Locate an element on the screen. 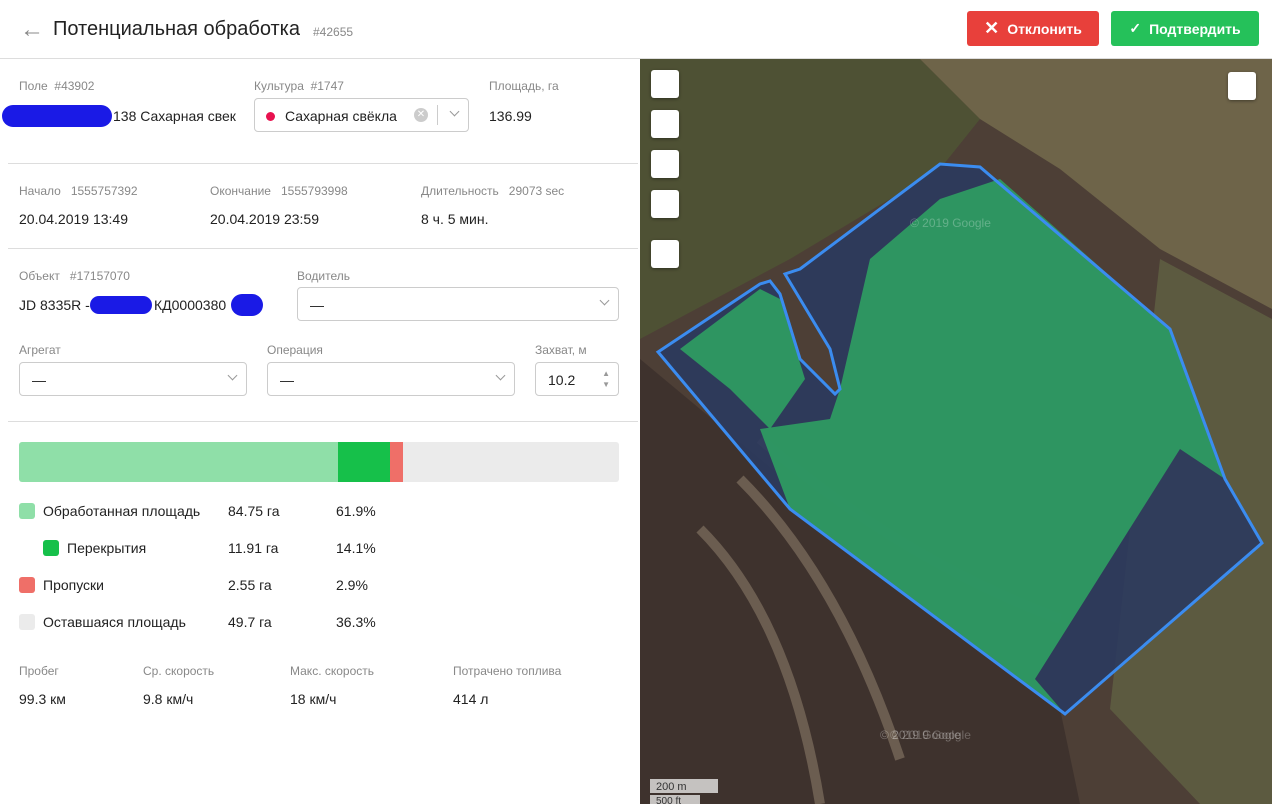 The height and width of the screenshot is (804, 1272). field-label-text: Поле is located at coordinates (33, 86).